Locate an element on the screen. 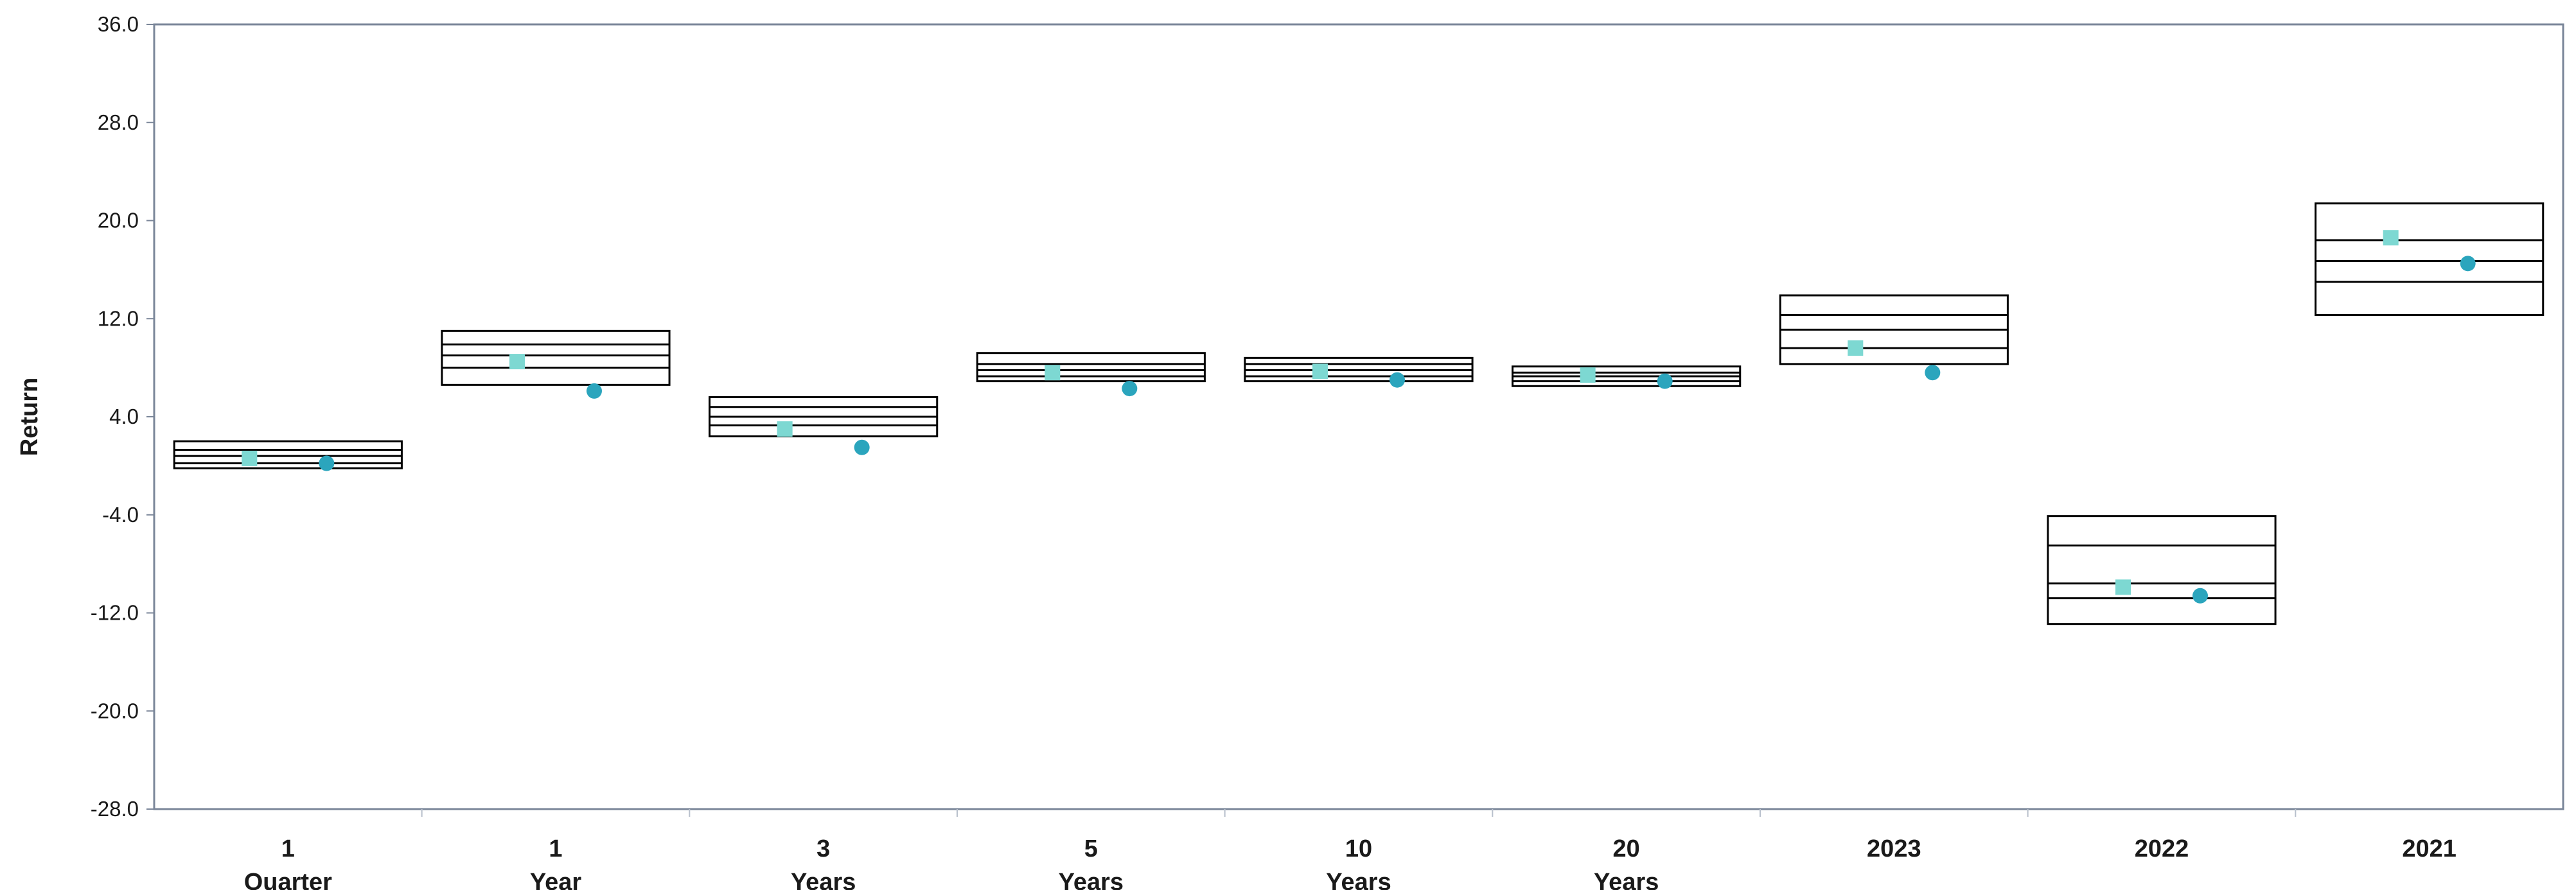 The width and height of the screenshot is (2576, 890). y-tick-label: -12.0 is located at coordinates (115, 613).